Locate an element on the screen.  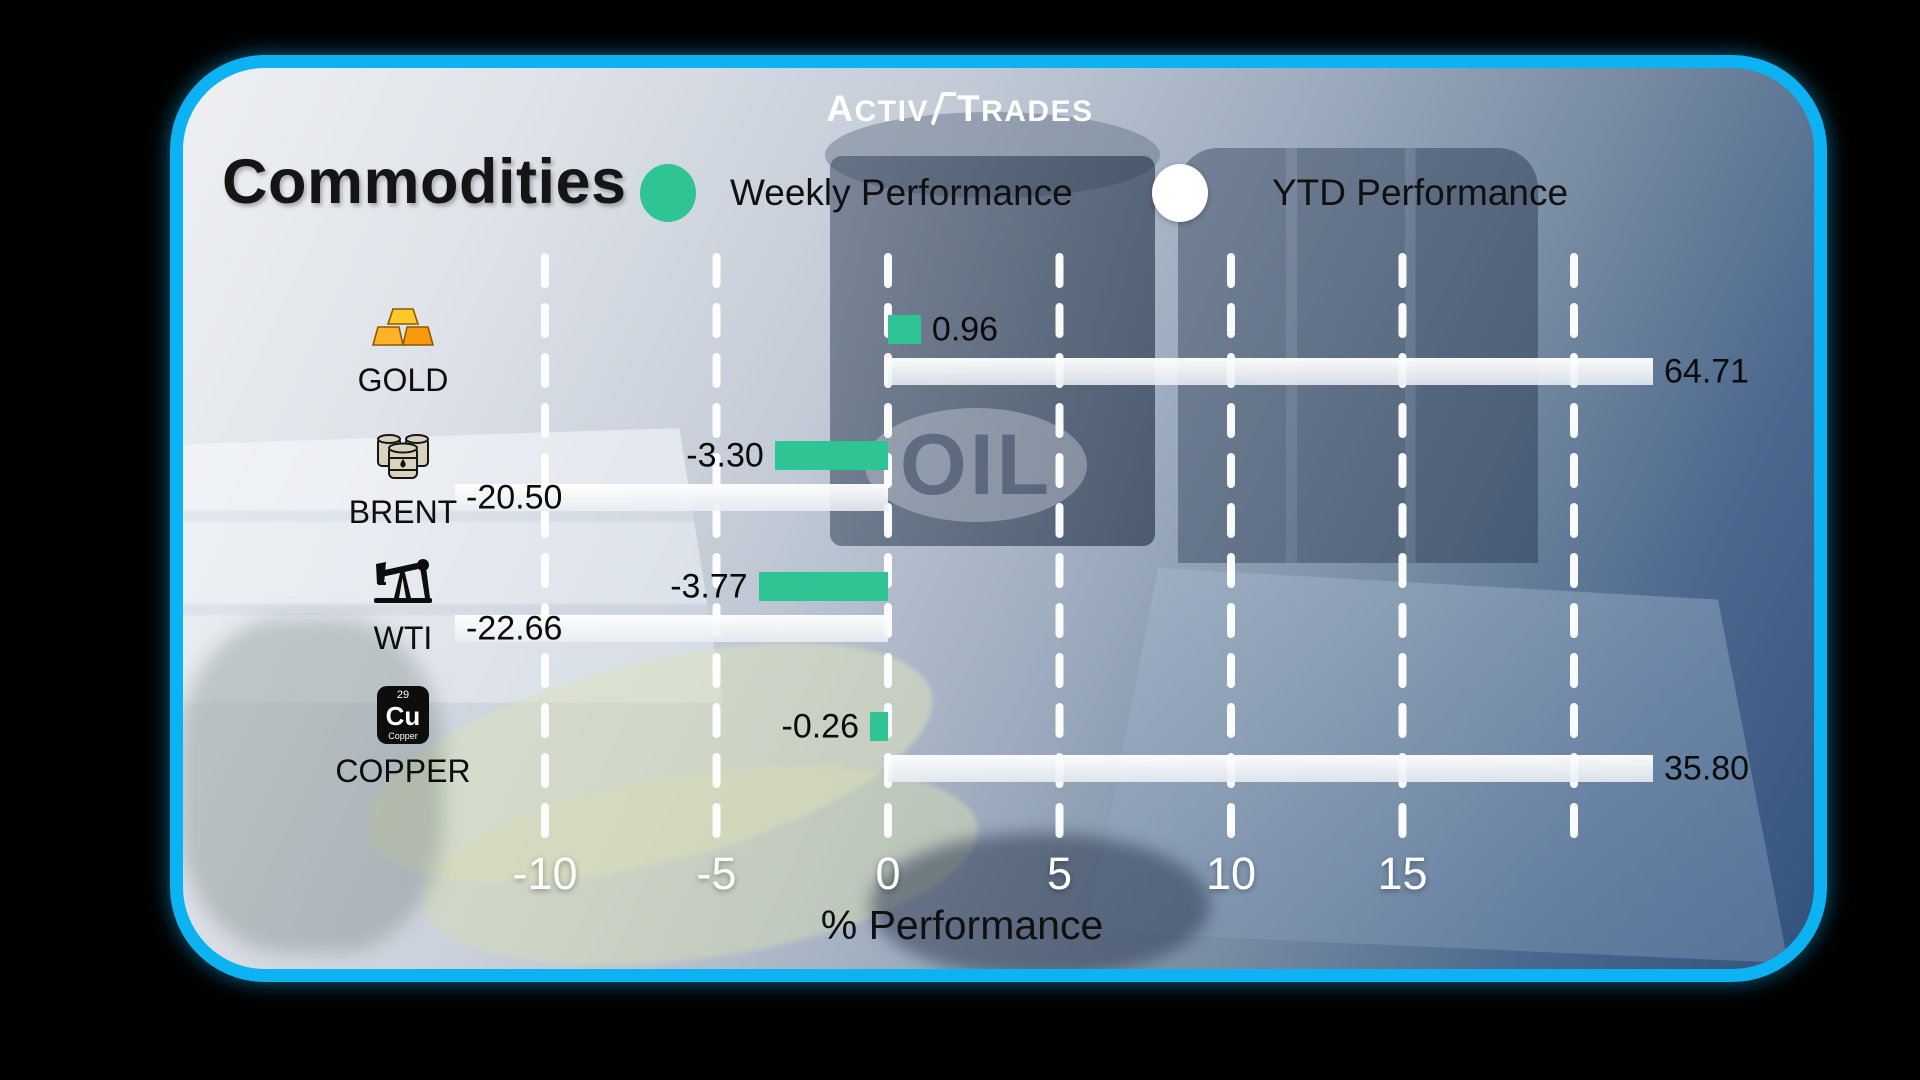
x-tick--5: -5 is located at coordinates (716, 873).